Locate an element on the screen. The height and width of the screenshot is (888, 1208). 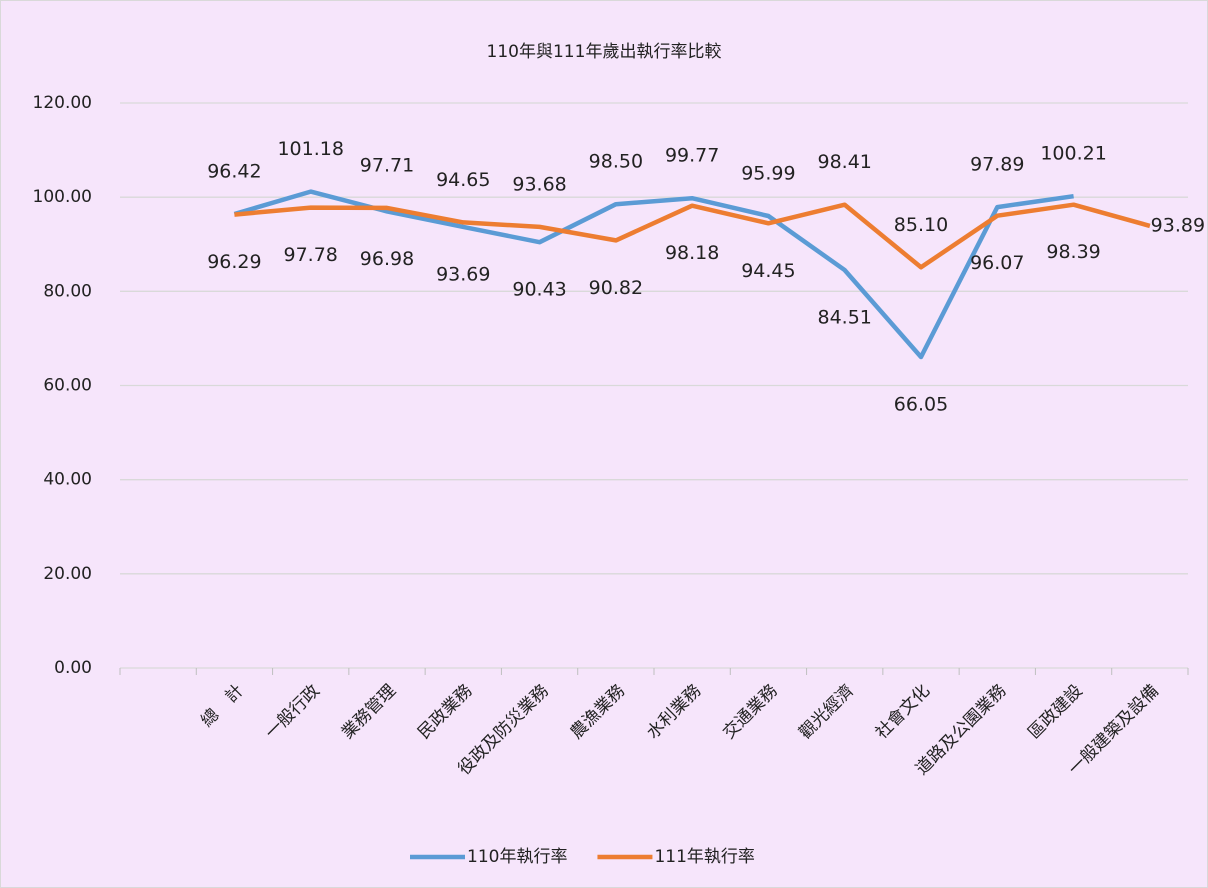
data-label: 98.50 is located at coordinates (616, 162).